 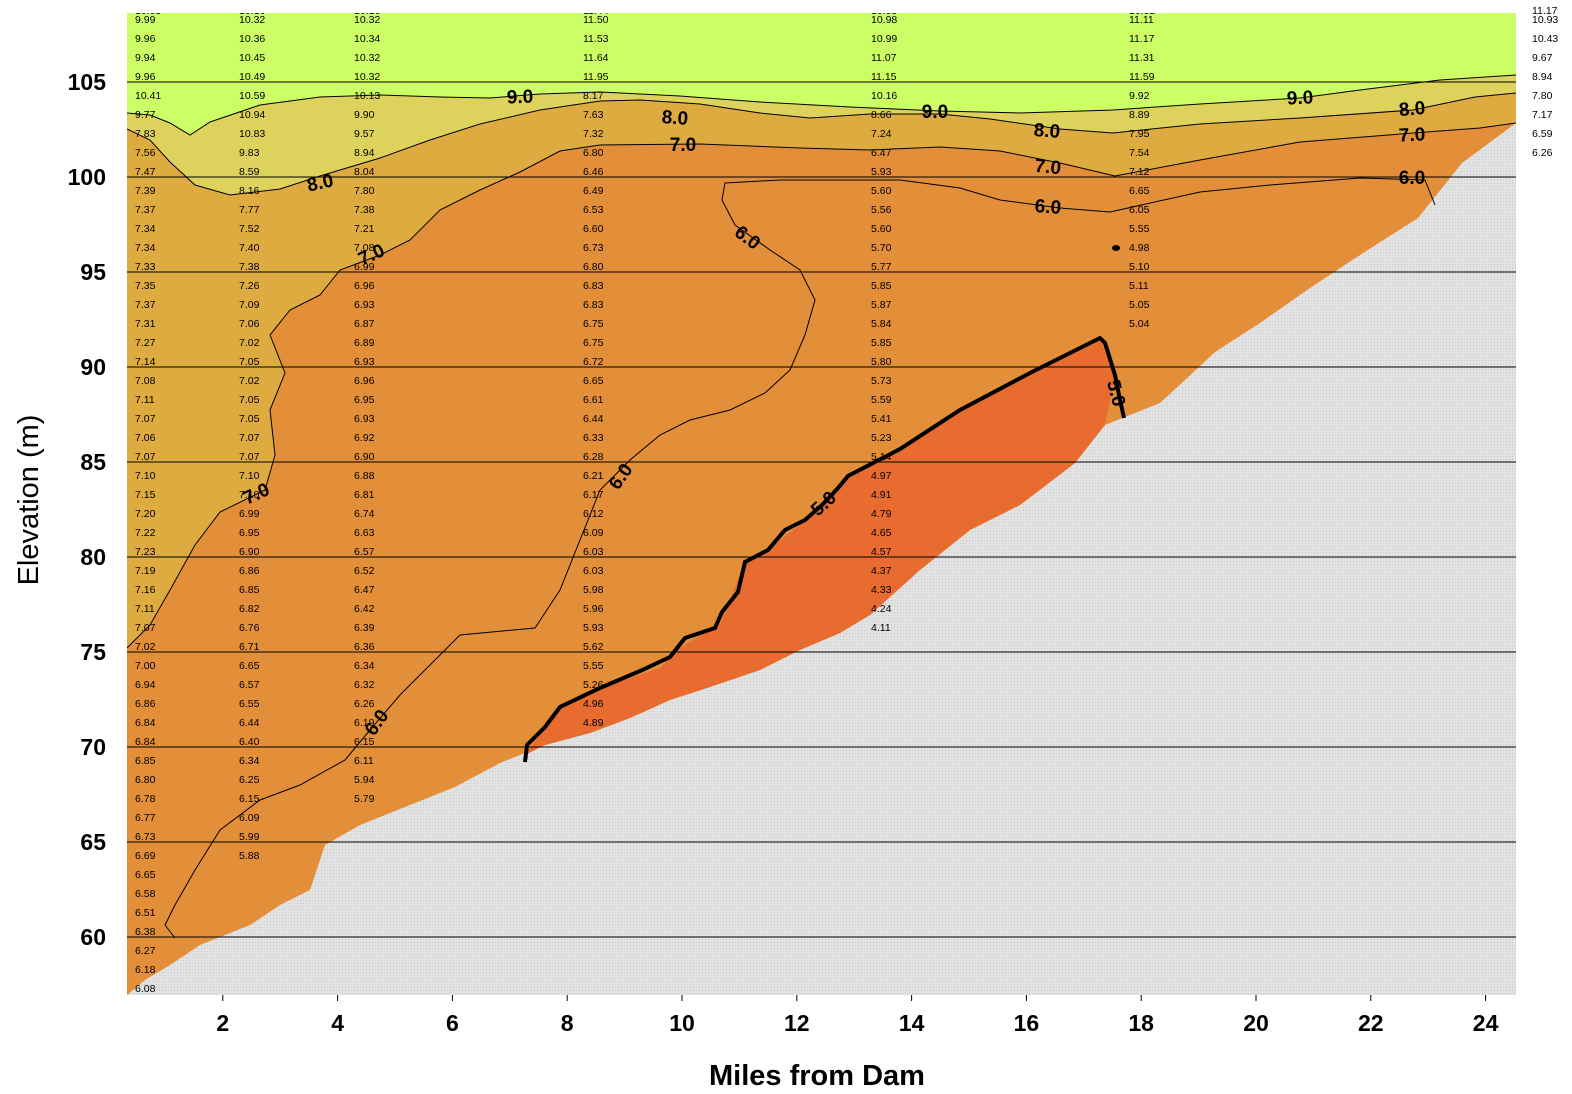 I want to click on profile-value: 5.11, so click(x=1139, y=286).